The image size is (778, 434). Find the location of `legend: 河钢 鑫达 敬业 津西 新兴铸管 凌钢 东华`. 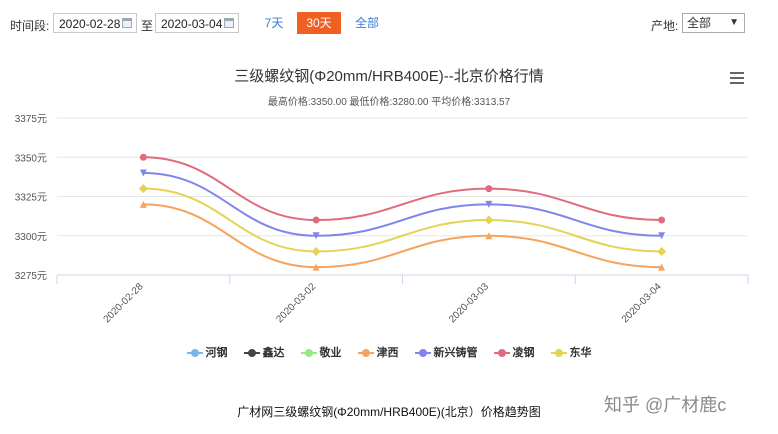

legend: 河钢 鑫达 敬业 津西 新兴铸管 凌钢 东华 is located at coordinates (389, 352).